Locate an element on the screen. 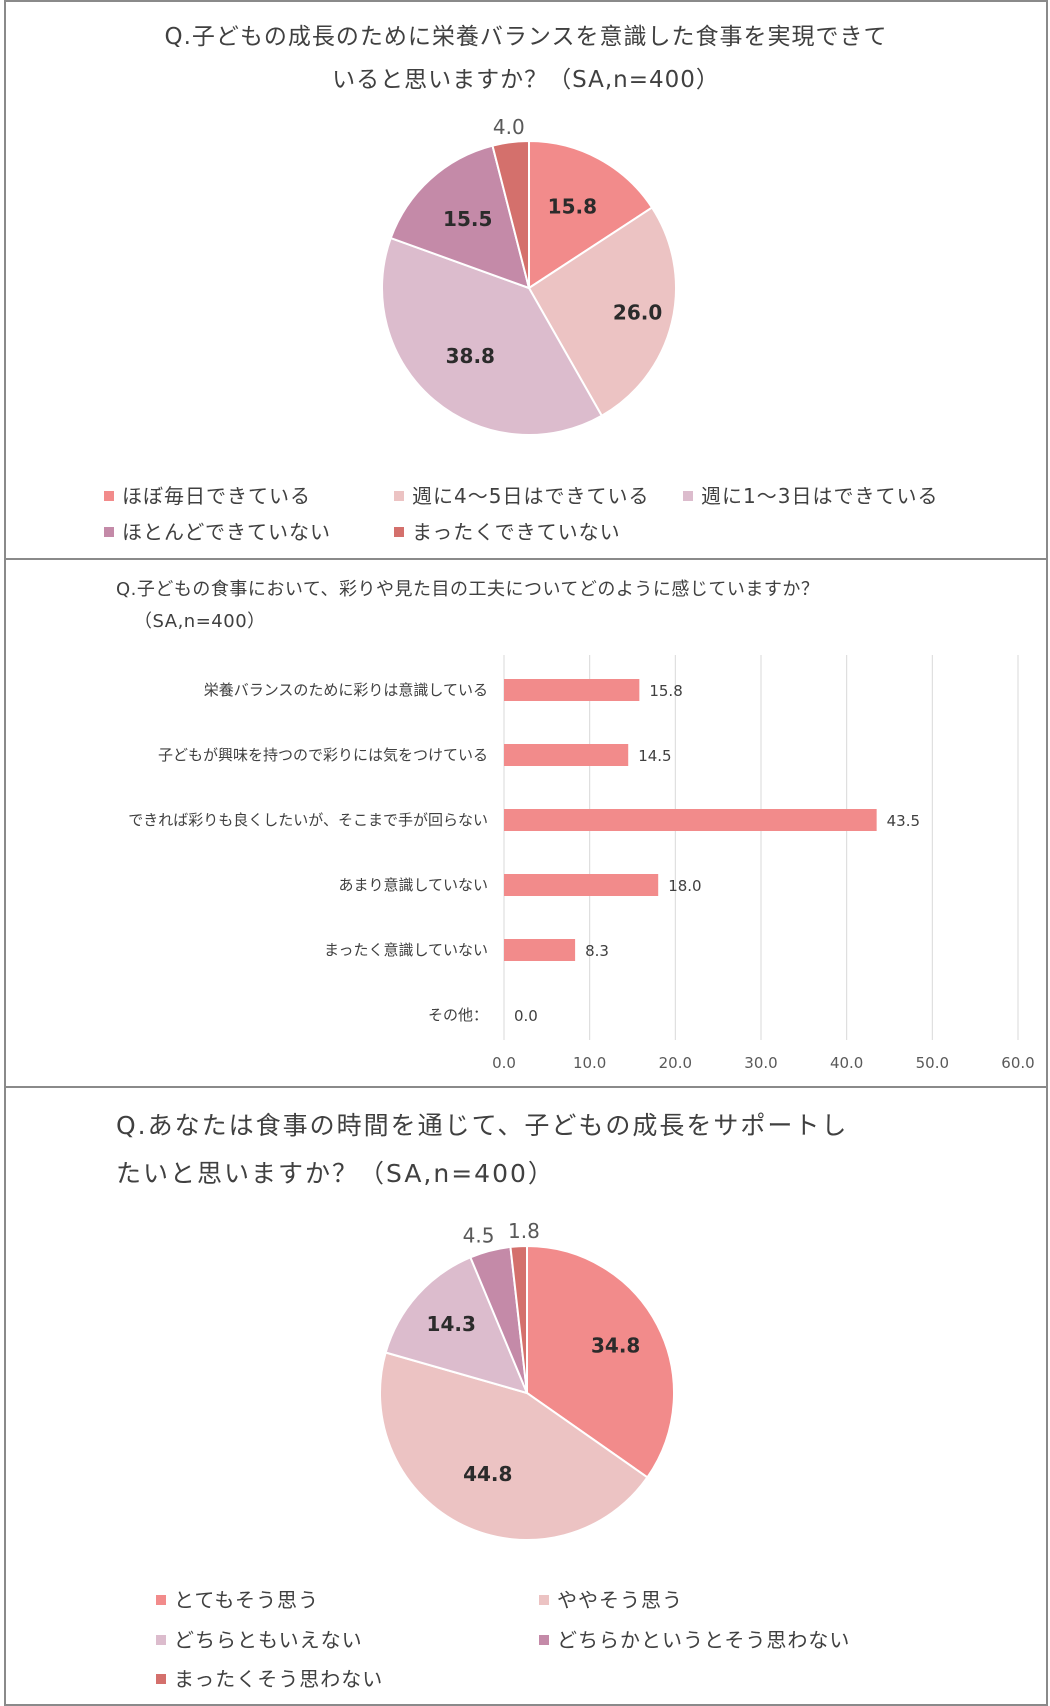 This screenshot has height=1706, width=1050. legend-item: ほとんどできていない is located at coordinates (217, 530).